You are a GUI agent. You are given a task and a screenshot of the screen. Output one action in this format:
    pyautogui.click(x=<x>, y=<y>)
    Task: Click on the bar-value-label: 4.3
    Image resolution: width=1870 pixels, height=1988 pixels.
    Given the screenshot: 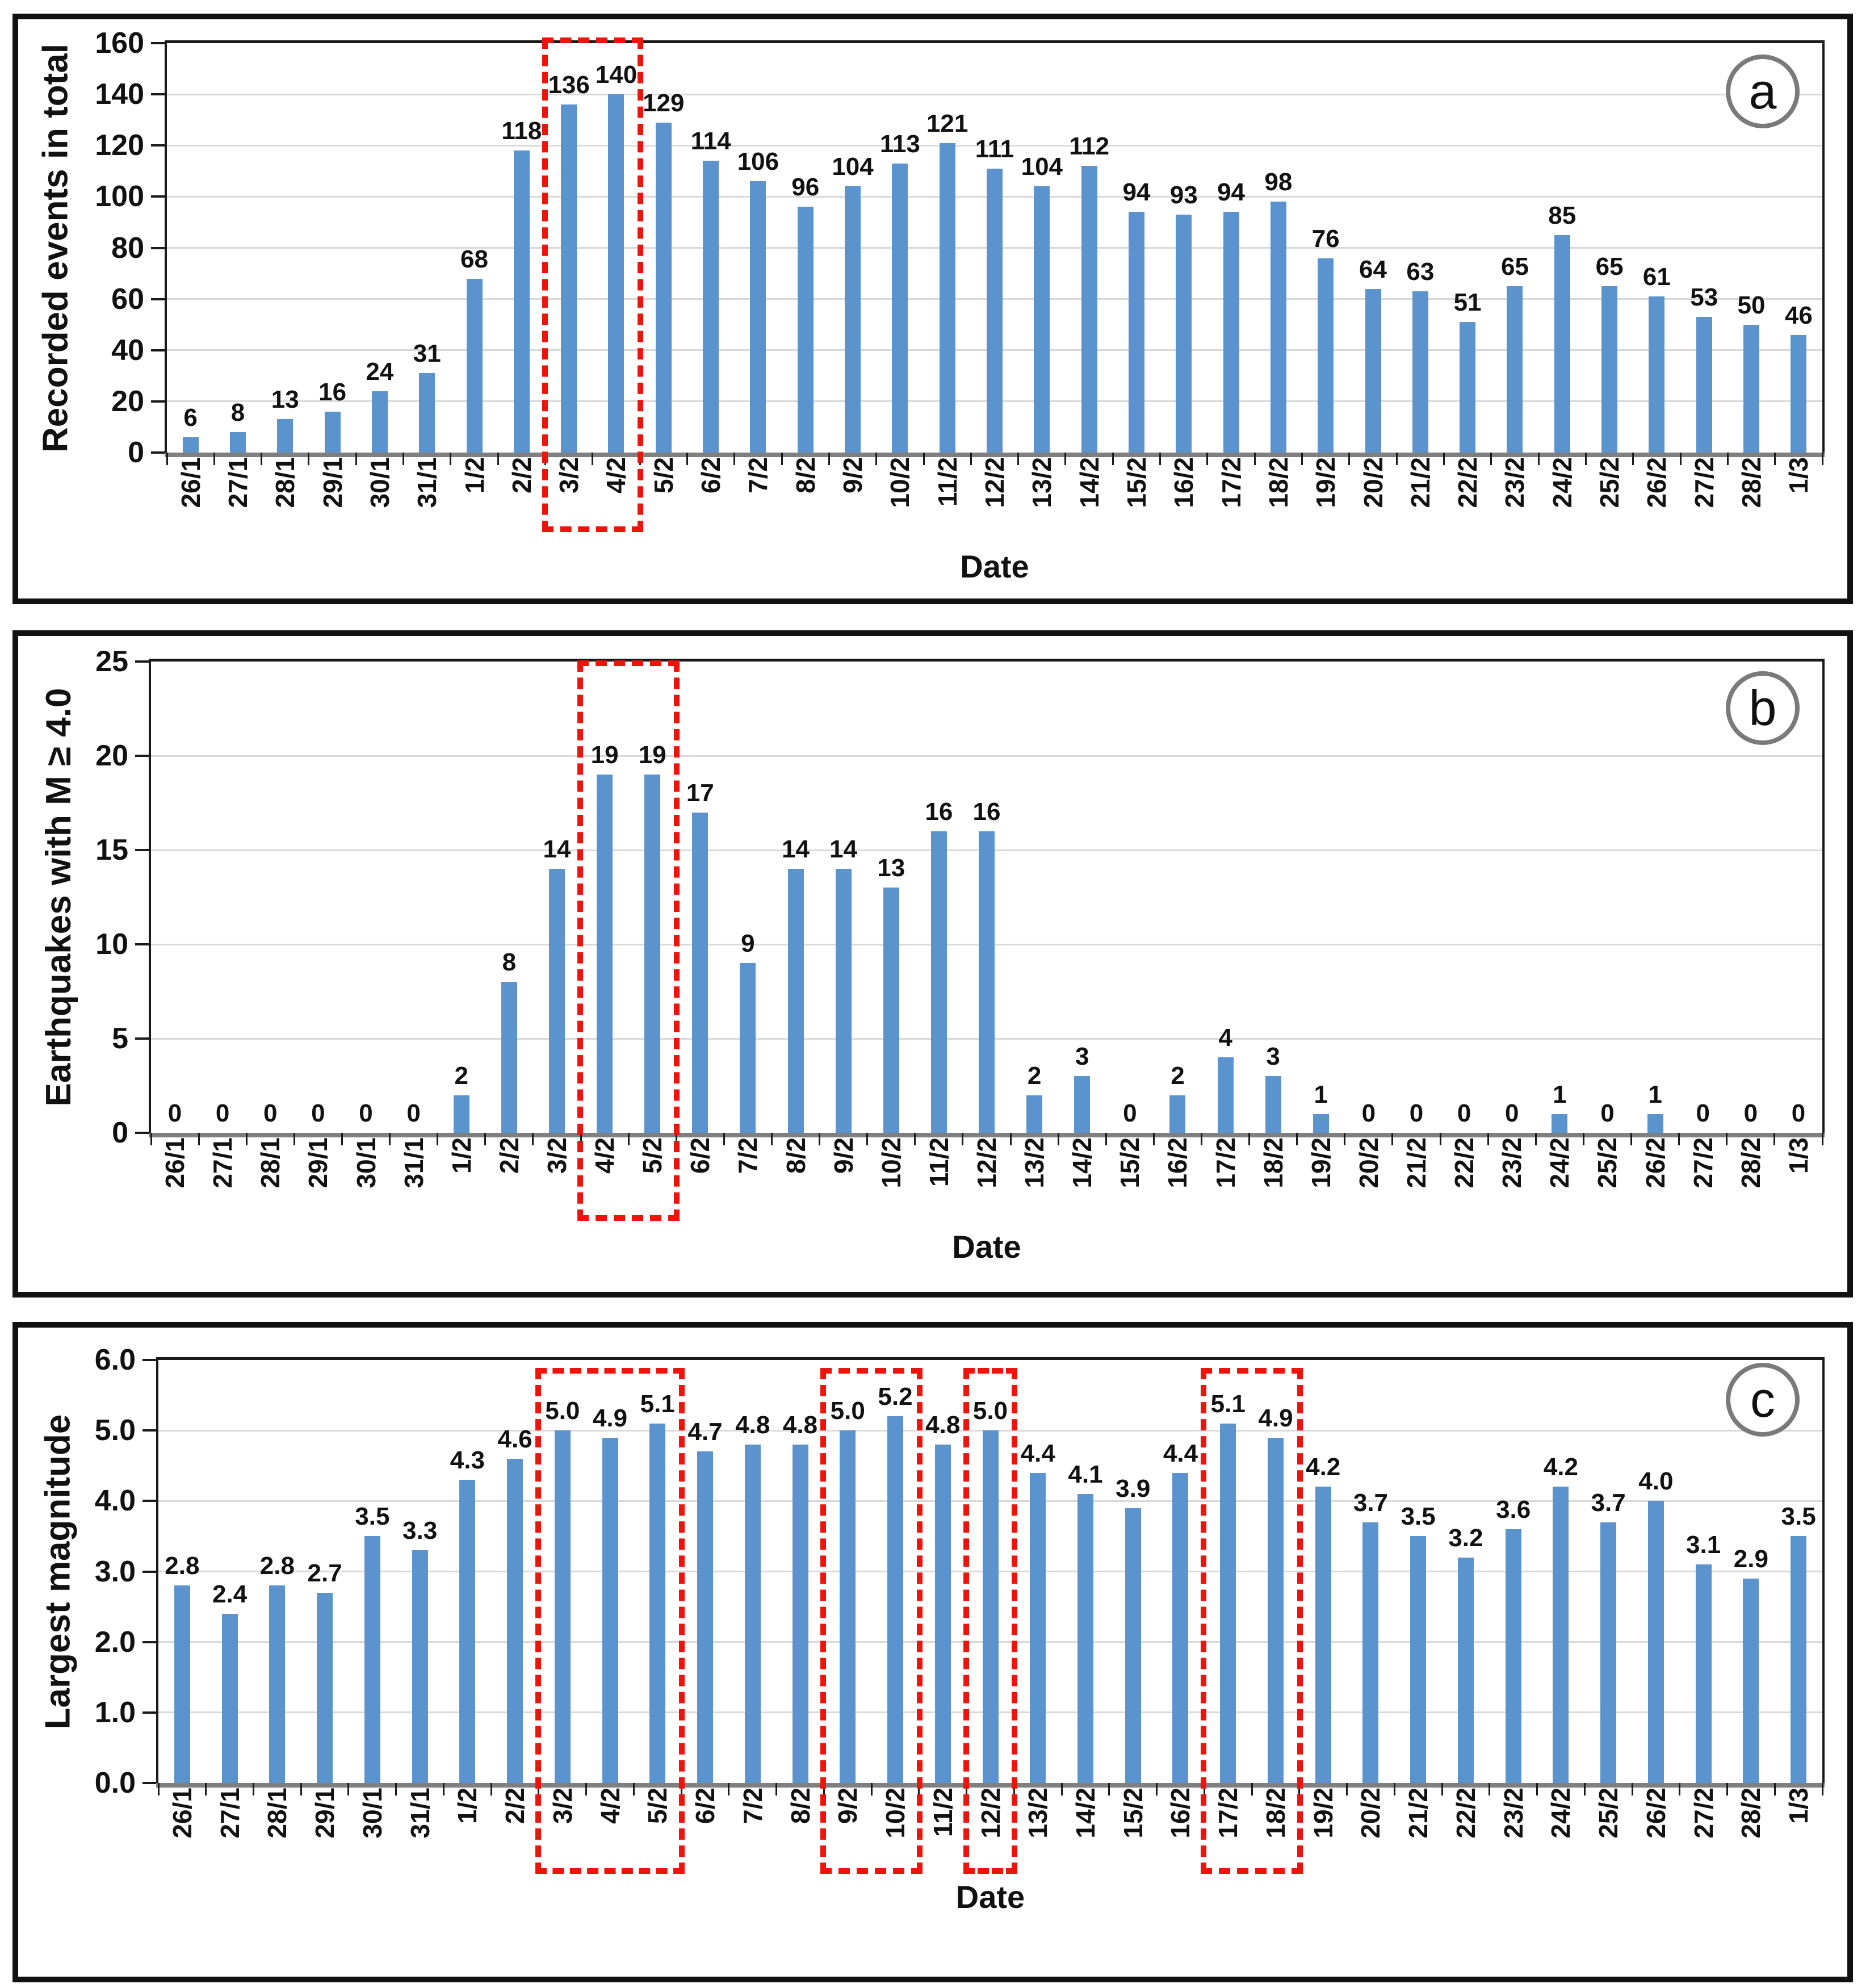 What is the action you would take?
    pyautogui.click(x=467, y=1460)
    